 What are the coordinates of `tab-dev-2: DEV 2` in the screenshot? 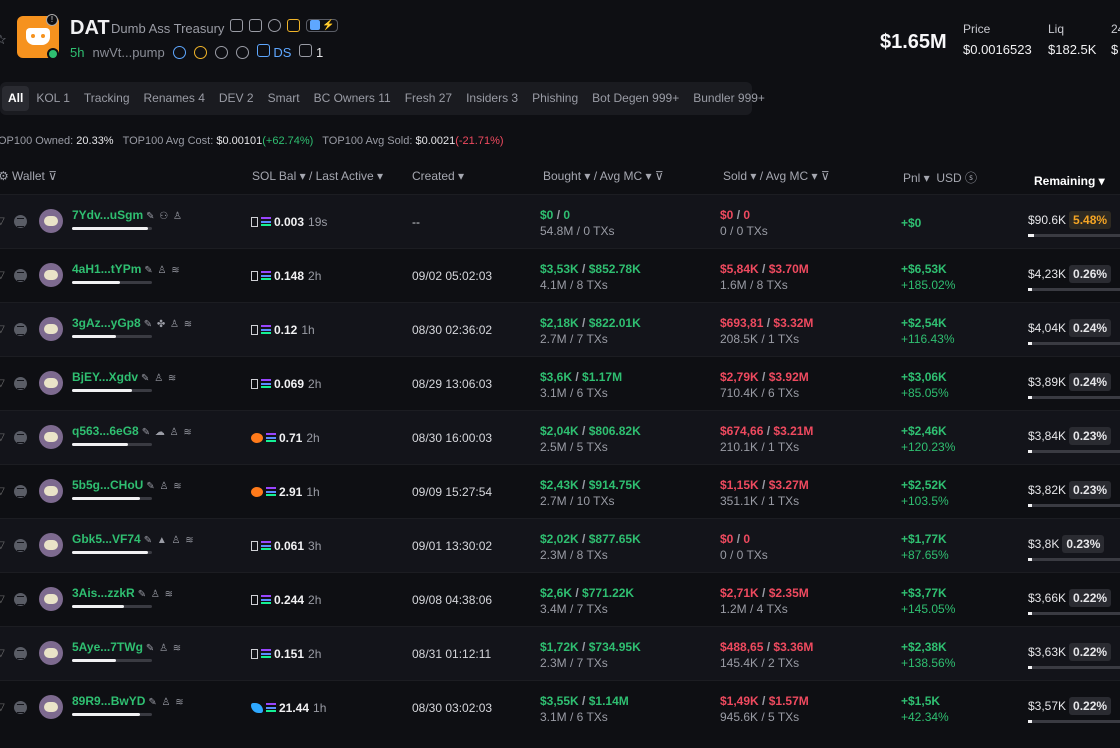 It's located at (236, 98).